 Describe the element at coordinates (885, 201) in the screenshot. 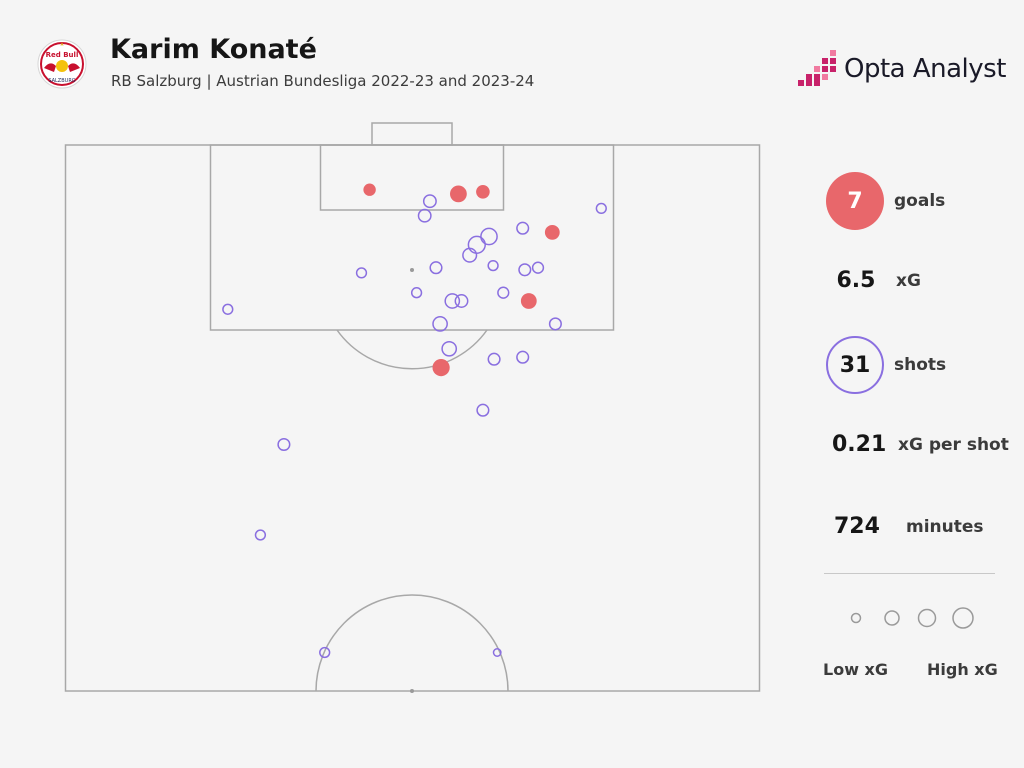

I see `goals-stat: 7 goals` at that location.